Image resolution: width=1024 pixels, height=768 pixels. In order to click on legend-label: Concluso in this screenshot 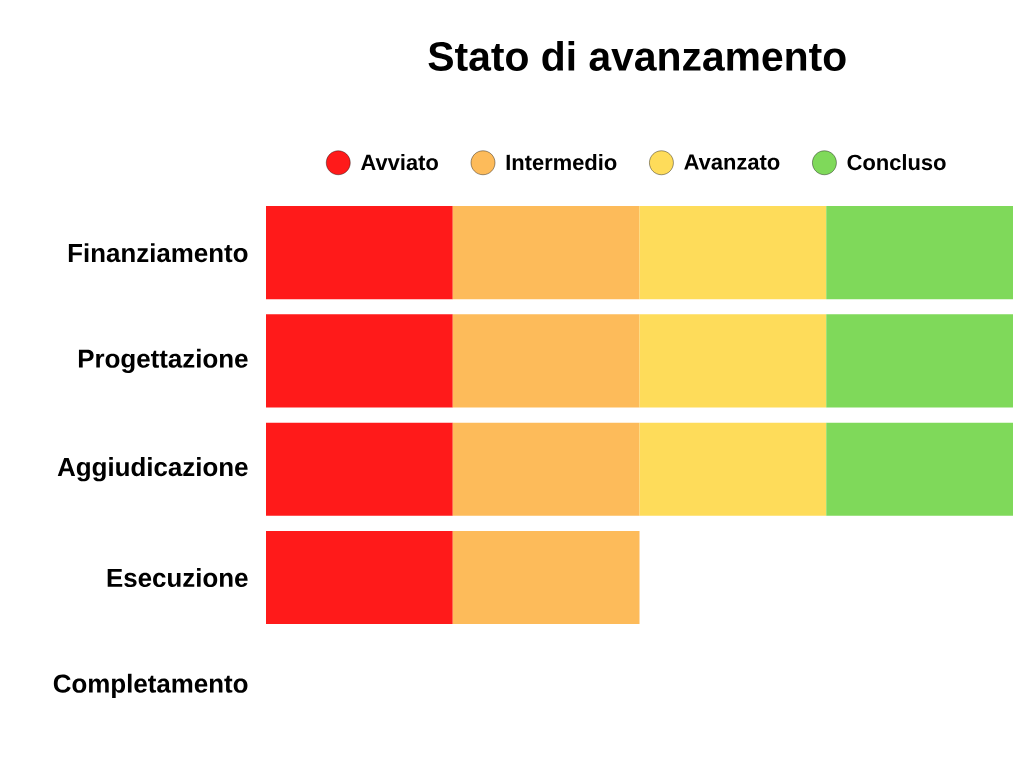, I will do `click(896, 162)`.